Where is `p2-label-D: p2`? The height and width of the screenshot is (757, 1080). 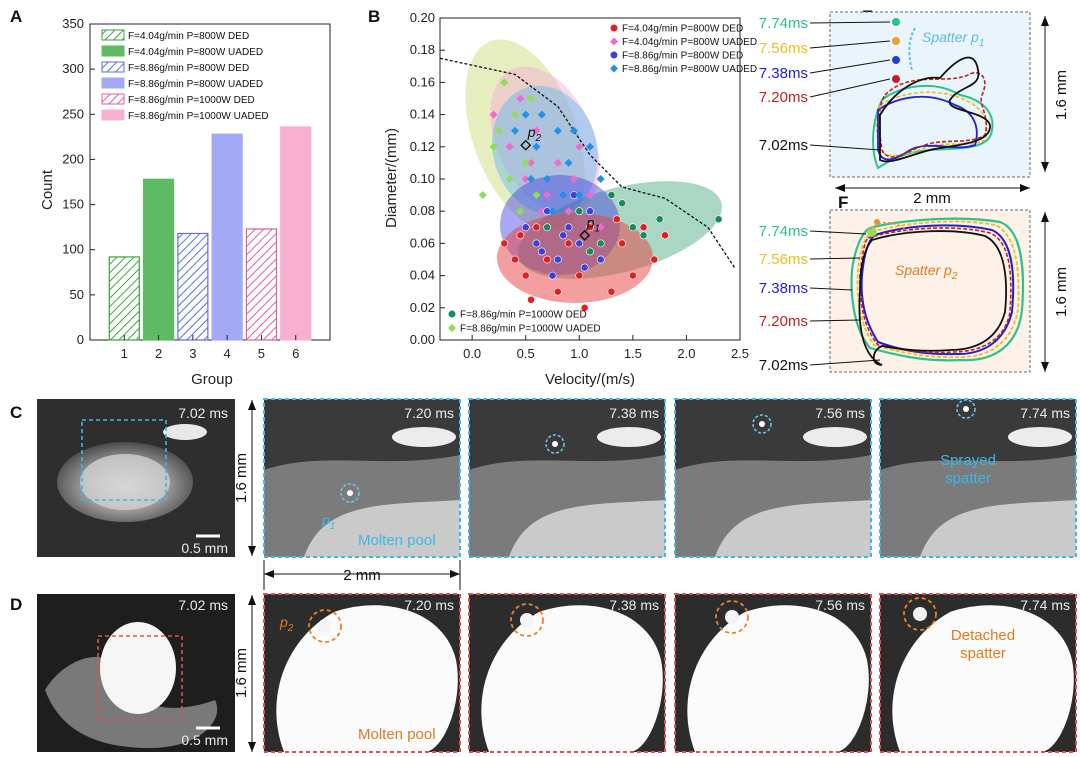 p2-label-D: p2 is located at coordinates (286, 624).